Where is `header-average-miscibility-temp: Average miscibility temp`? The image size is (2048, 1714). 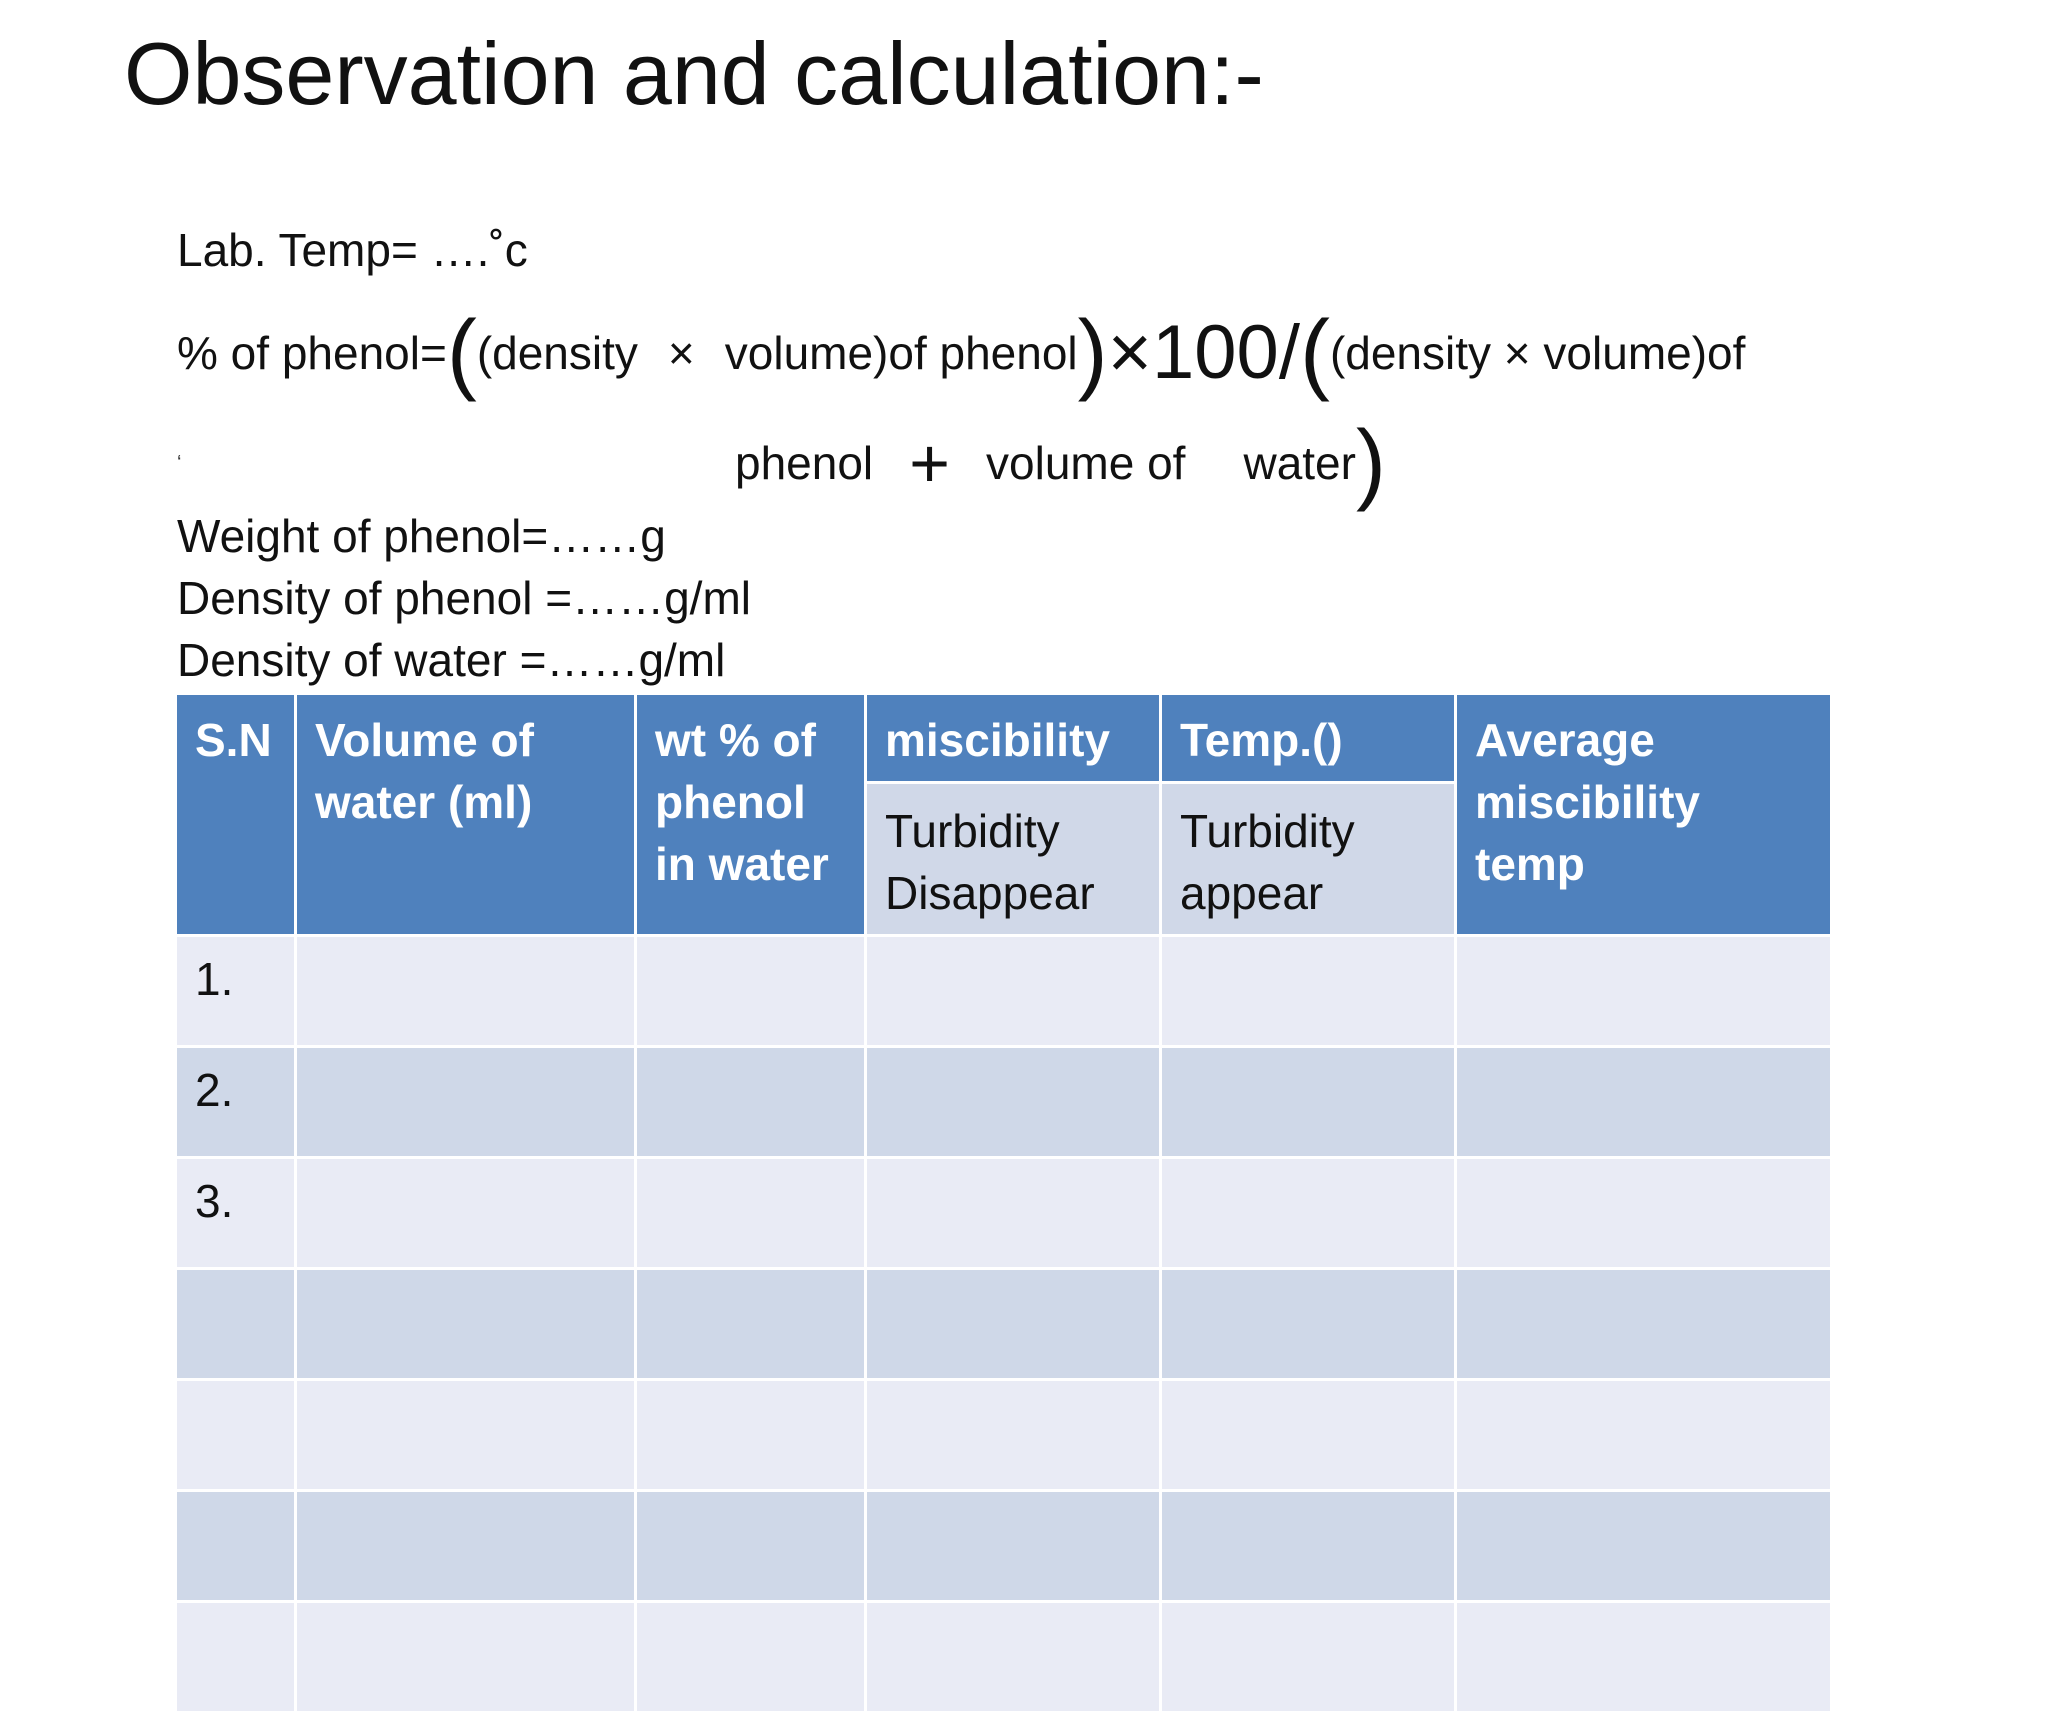 header-average-miscibility-temp: Average miscibility temp is located at coordinates (1643, 814).